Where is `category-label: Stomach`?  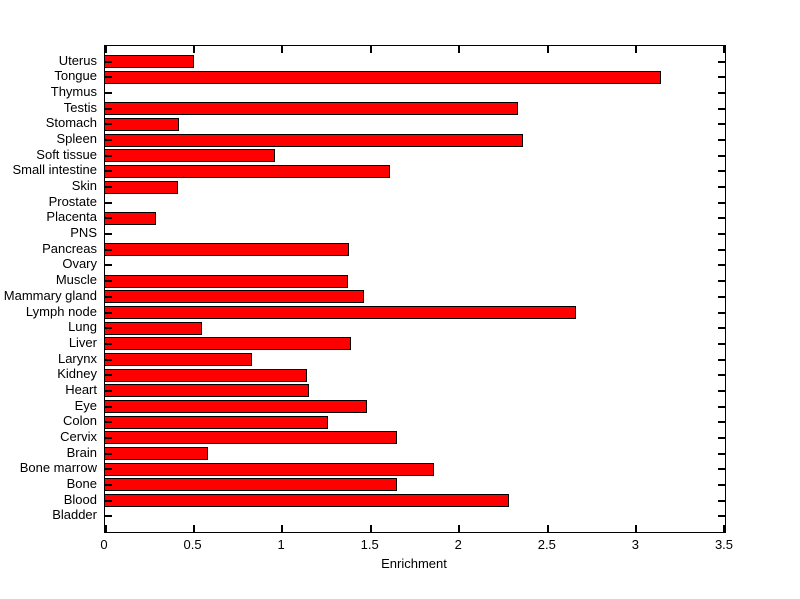
category-label: Stomach is located at coordinates (71, 123).